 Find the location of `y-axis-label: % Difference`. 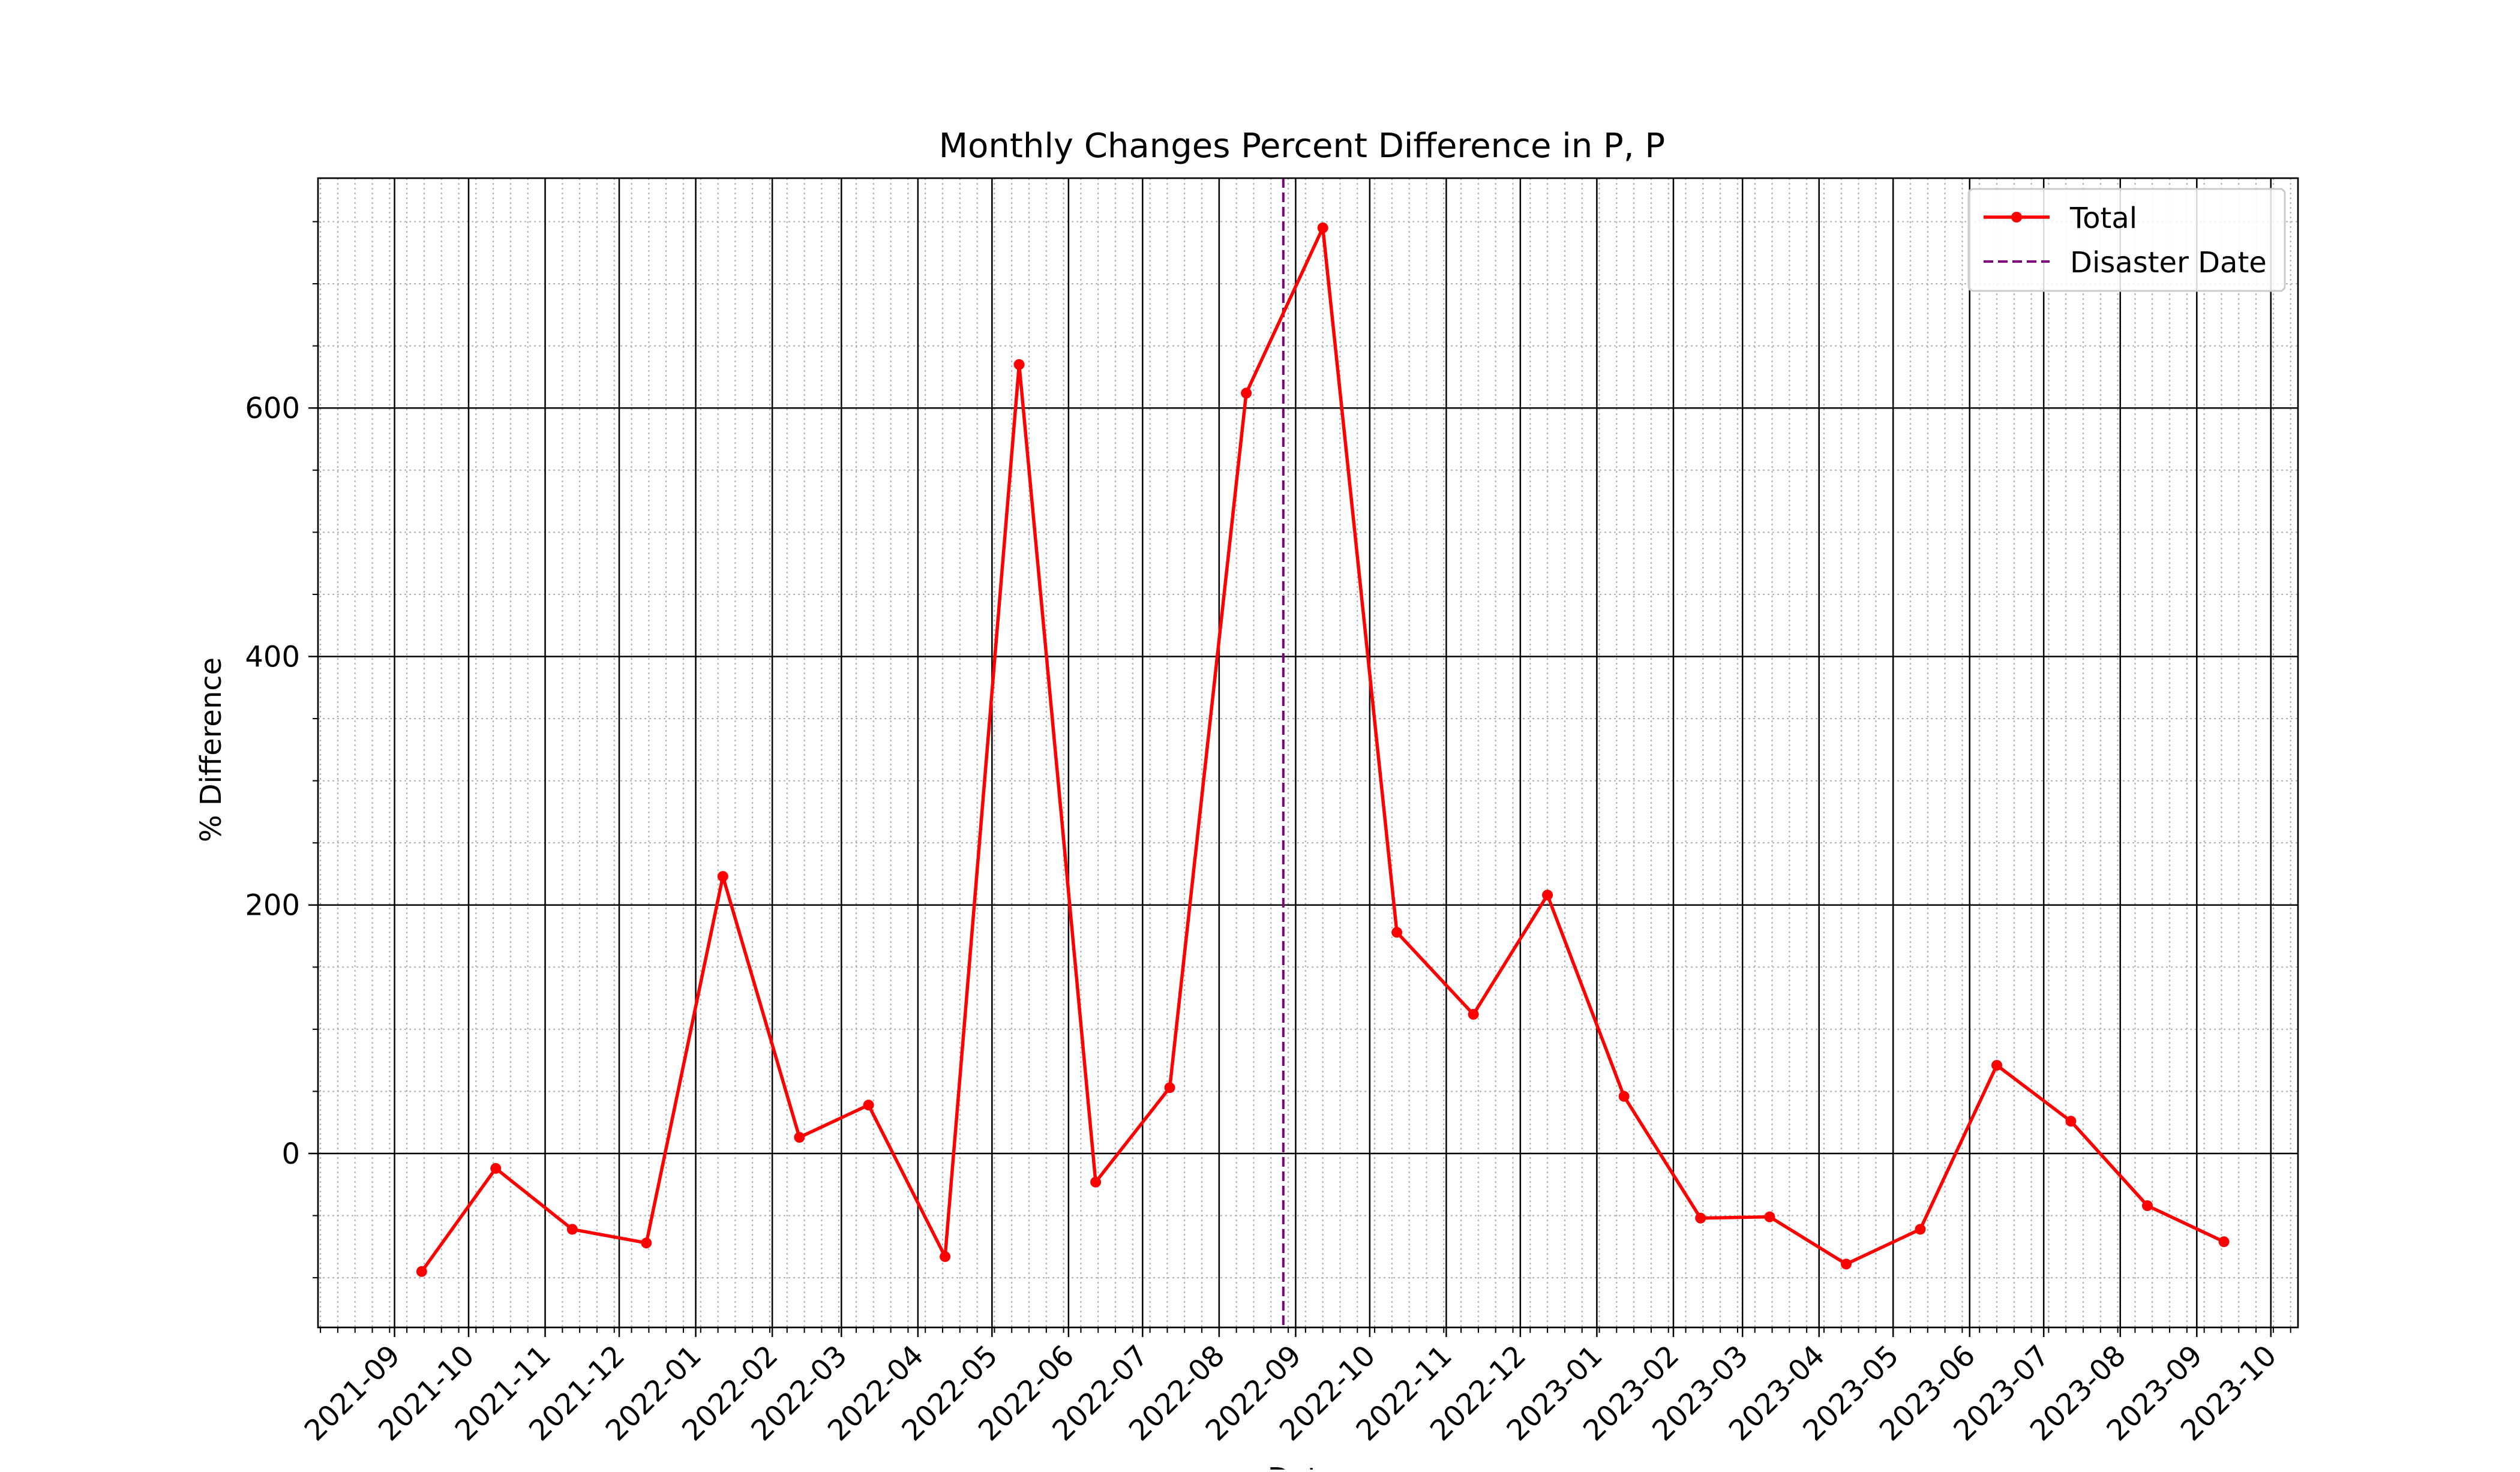

y-axis-label: % Difference is located at coordinates (211, 749).